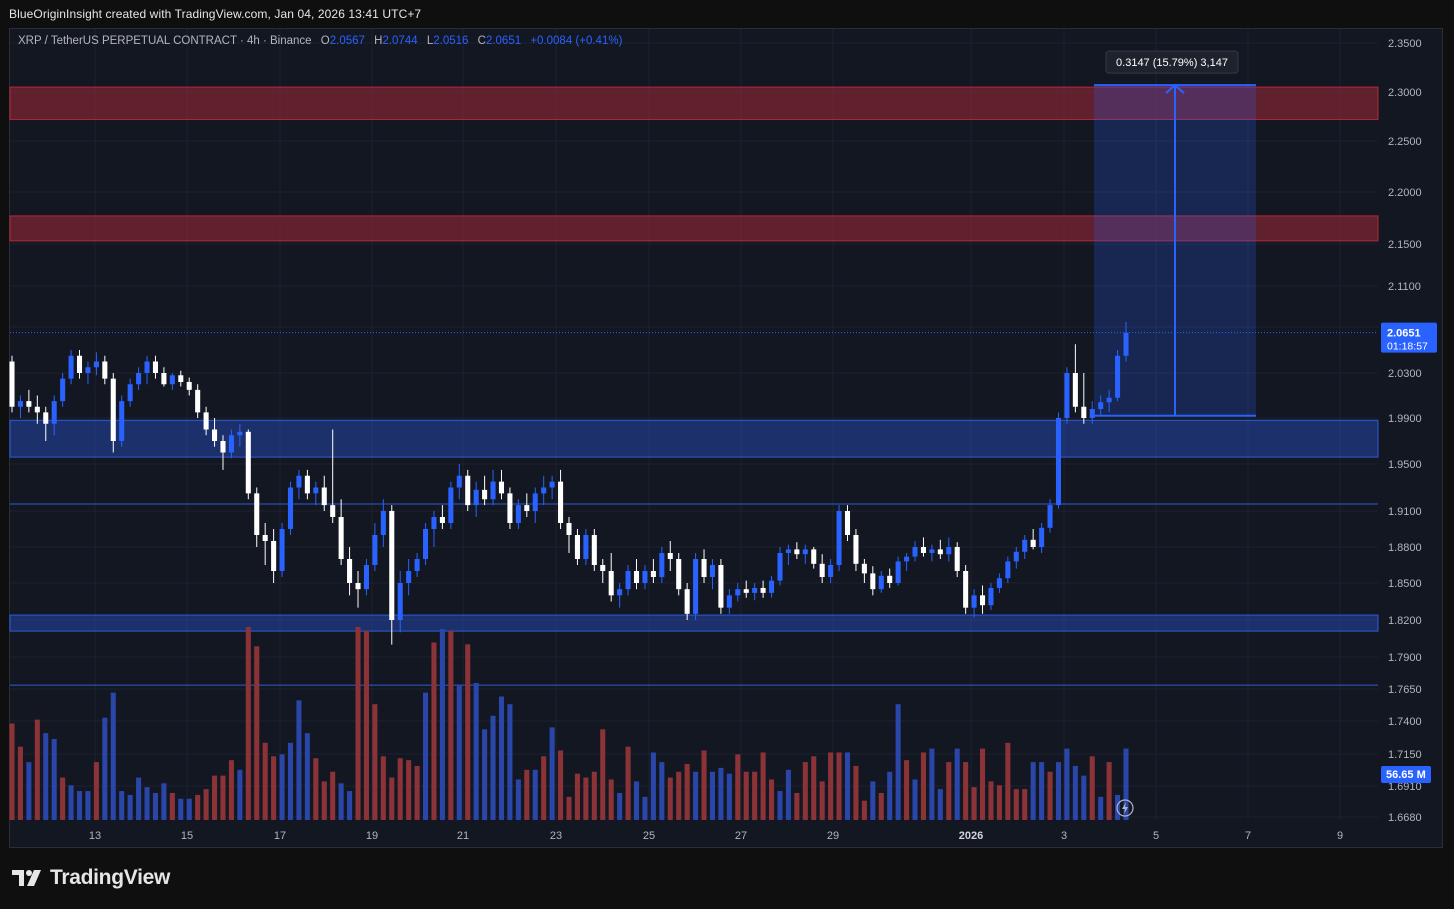 Image resolution: width=1454 pixels, height=909 pixels. What do you see at coordinates (451, 41) in the screenshot?
I see `low-value: 2.0516` at bounding box center [451, 41].